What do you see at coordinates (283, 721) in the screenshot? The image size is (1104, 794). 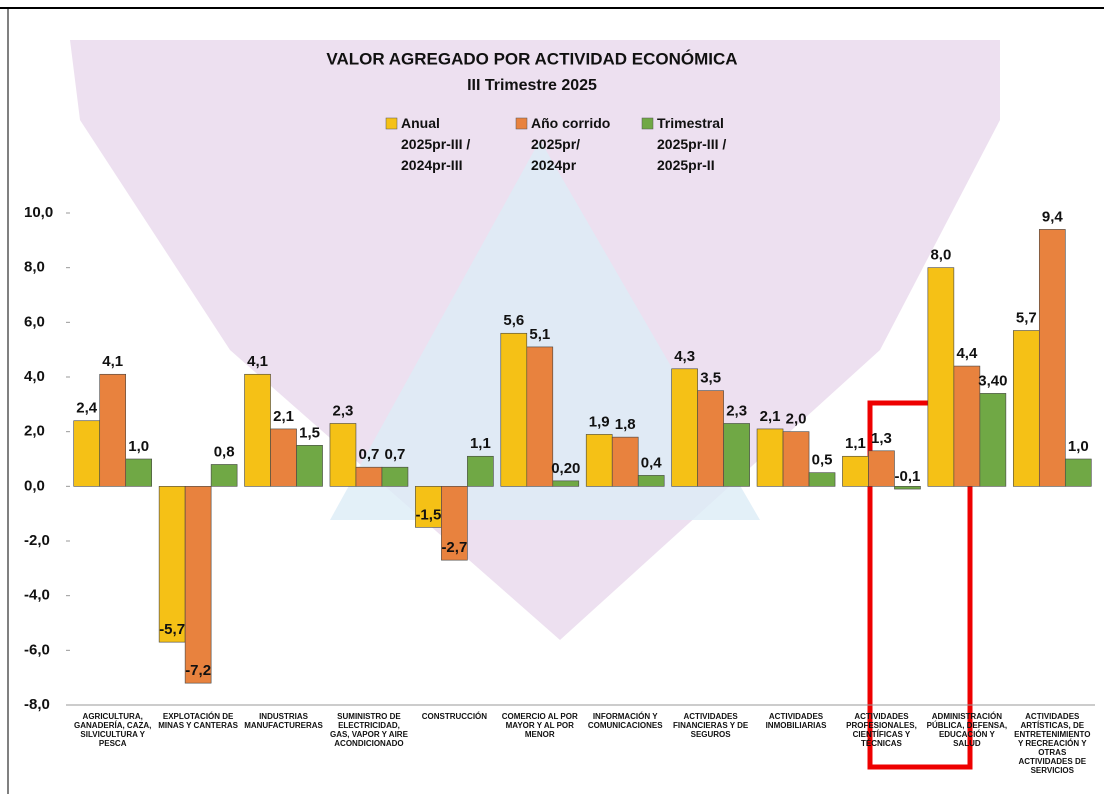 I see `x-tick-label: Industrias manufactureras` at bounding box center [283, 721].